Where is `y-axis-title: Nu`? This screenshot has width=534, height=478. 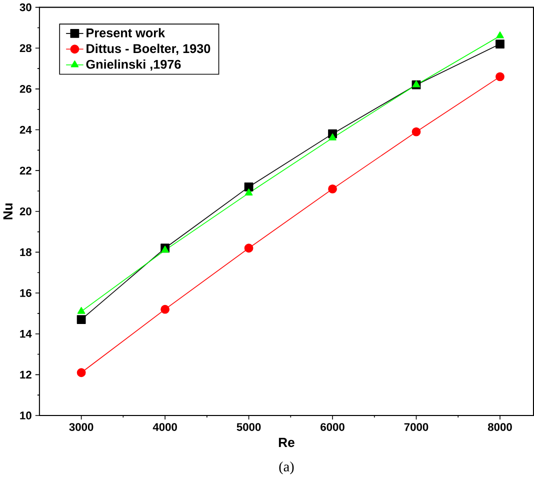 y-axis-title: Nu is located at coordinates (8, 212).